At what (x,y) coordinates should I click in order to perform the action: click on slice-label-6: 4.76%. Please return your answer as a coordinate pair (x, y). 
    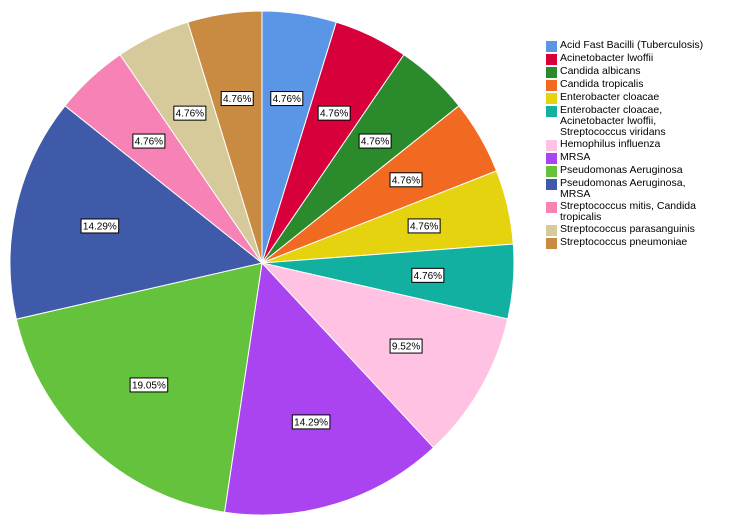
    Looking at the image, I should click on (428, 275).